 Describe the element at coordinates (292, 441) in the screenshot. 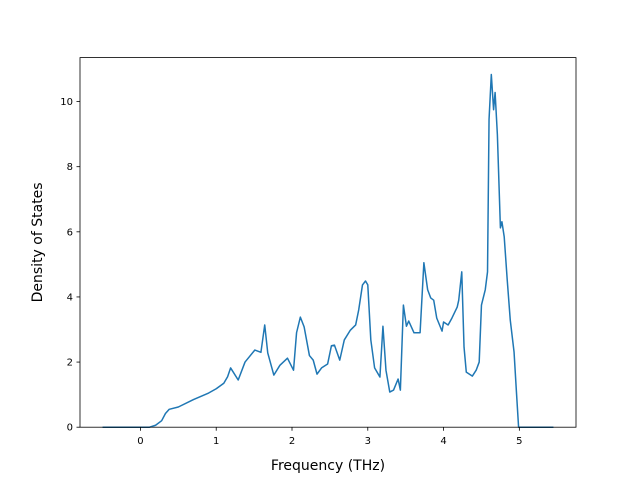

I see `x-tick-label: 2` at that location.